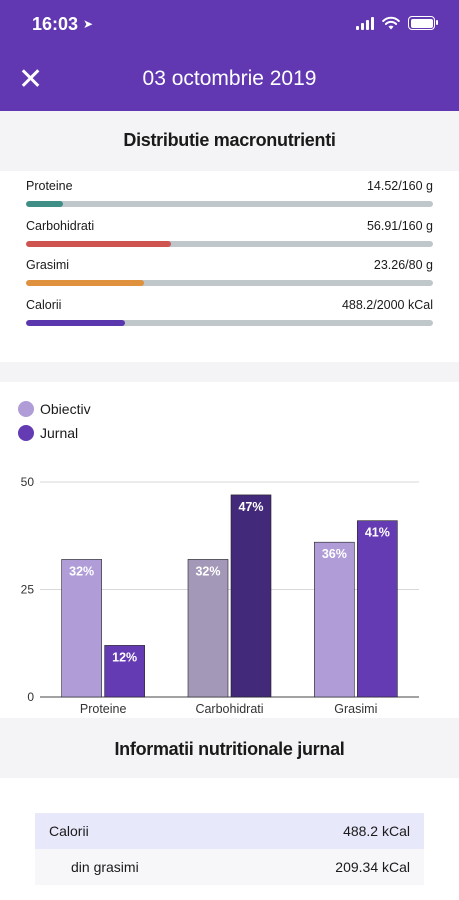  I want to click on row-value: 488.2 kCal, so click(376, 831).